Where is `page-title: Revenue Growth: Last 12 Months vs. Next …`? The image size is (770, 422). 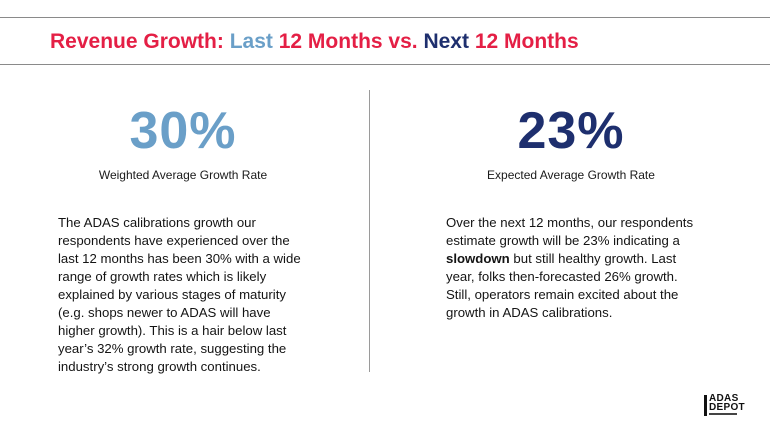 page-title: Revenue Growth: Last 12 Months vs. Next … is located at coordinates (314, 42).